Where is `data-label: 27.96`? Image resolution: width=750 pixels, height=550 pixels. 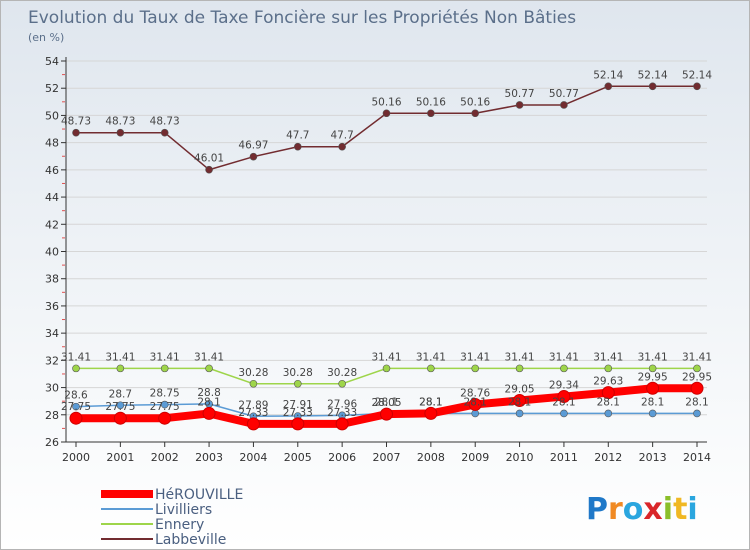 data-label: 27.96 is located at coordinates (342, 404).